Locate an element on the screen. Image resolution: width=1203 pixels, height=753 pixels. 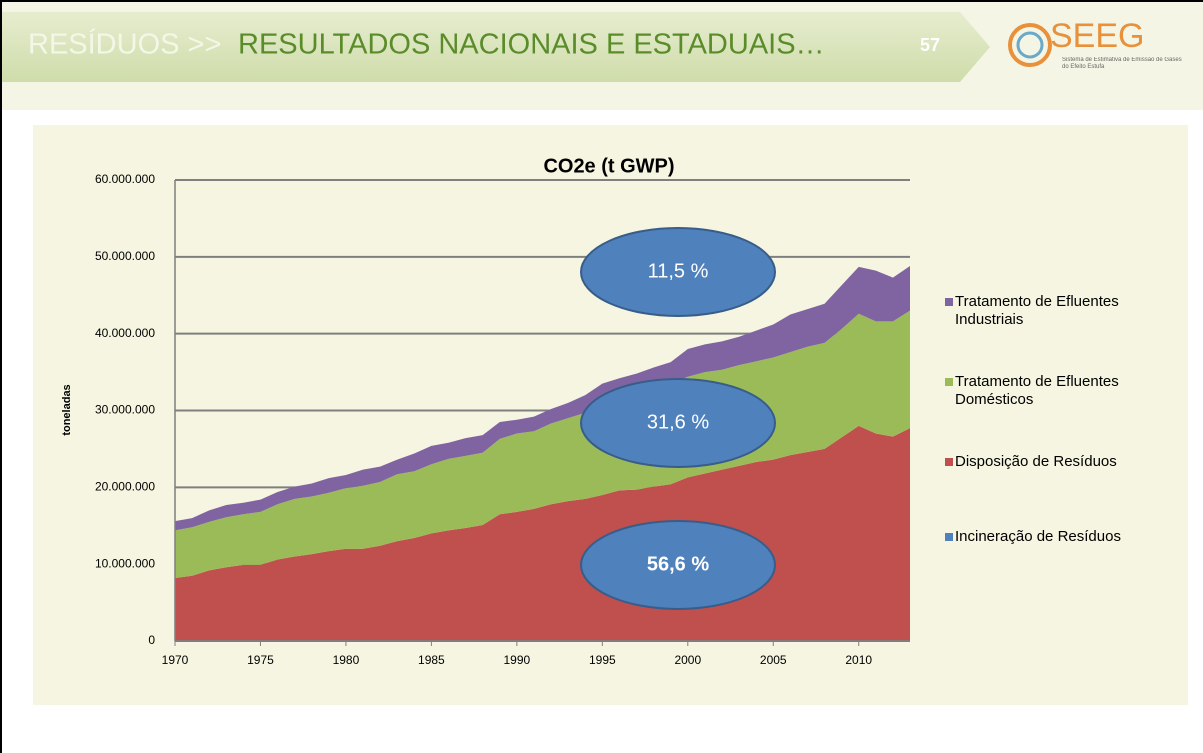
logo: SEEG is located at coordinates (1097, 36).